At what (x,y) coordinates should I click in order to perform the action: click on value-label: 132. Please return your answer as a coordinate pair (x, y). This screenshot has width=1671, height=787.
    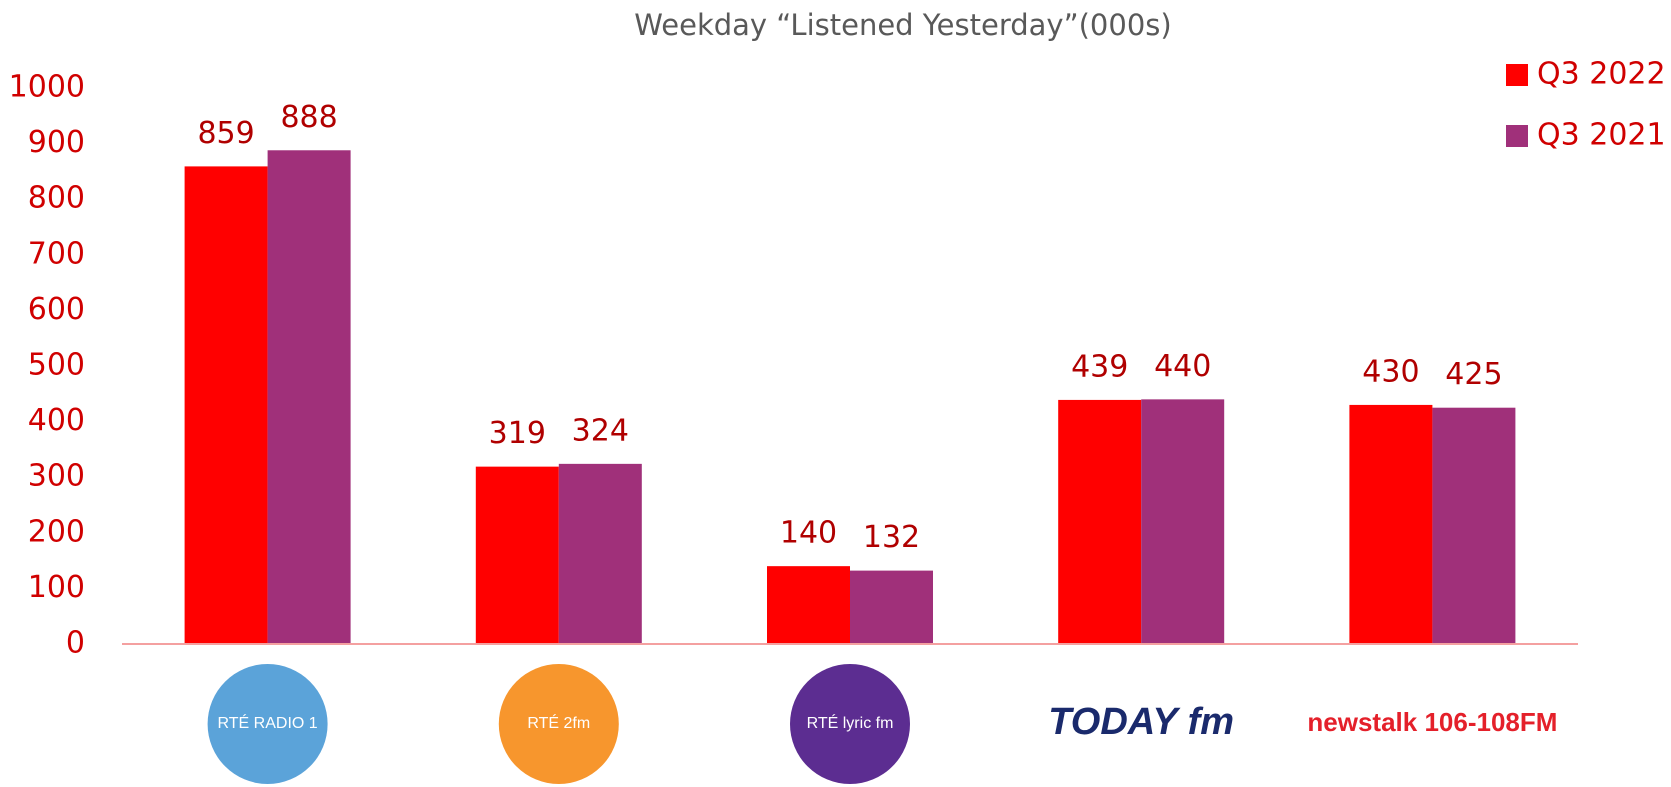
    Looking at the image, I should click on (891, 537).